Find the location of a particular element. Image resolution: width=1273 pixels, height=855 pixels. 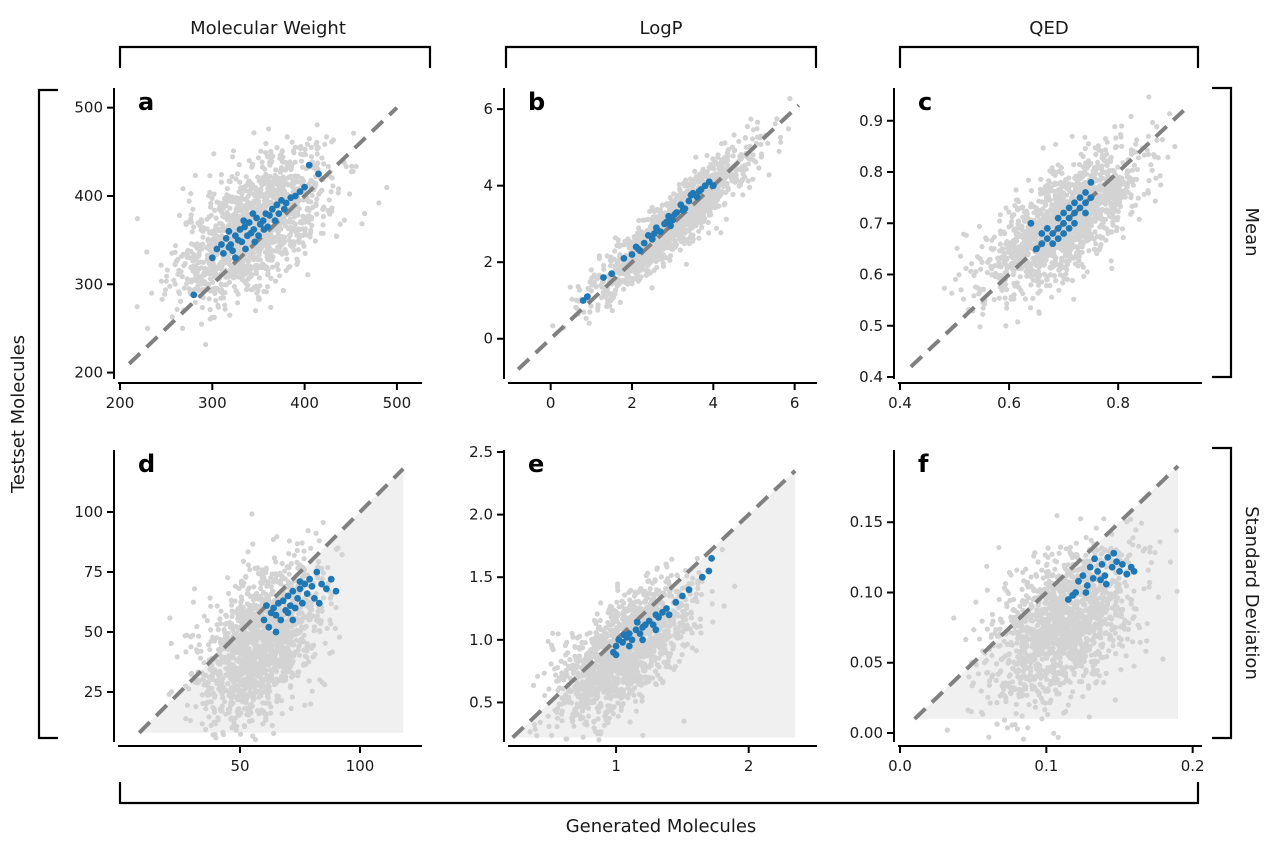

y-tick-label: 0.6 is located at coordinates (871, 275).